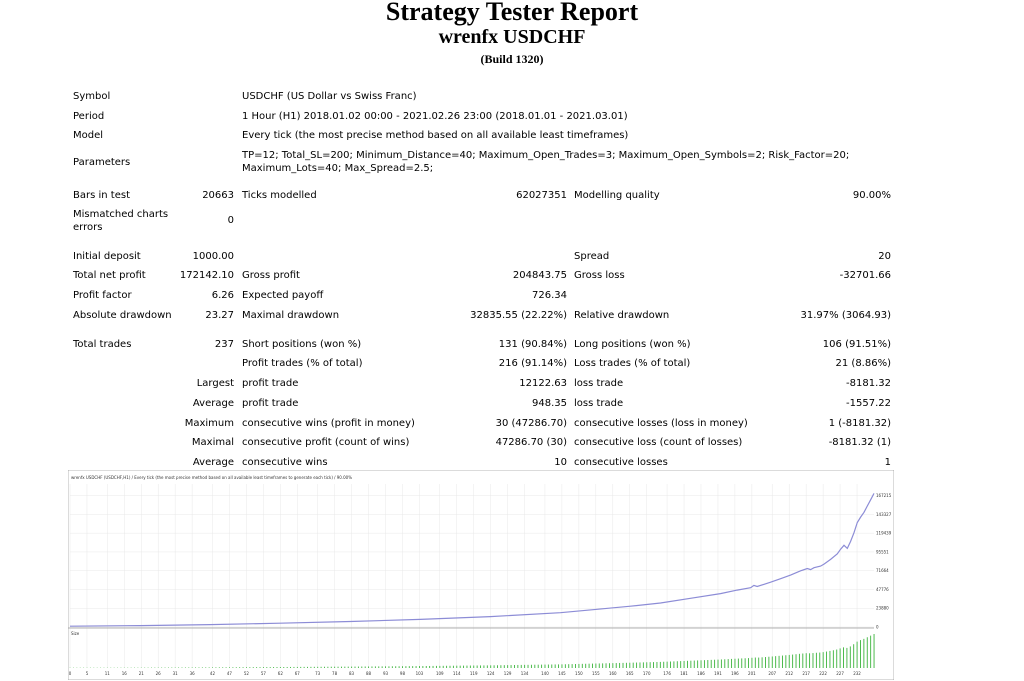  Describe the element at coordinates (630, 673) in the screenshot. I see `x-tick-label: 165` at that location.